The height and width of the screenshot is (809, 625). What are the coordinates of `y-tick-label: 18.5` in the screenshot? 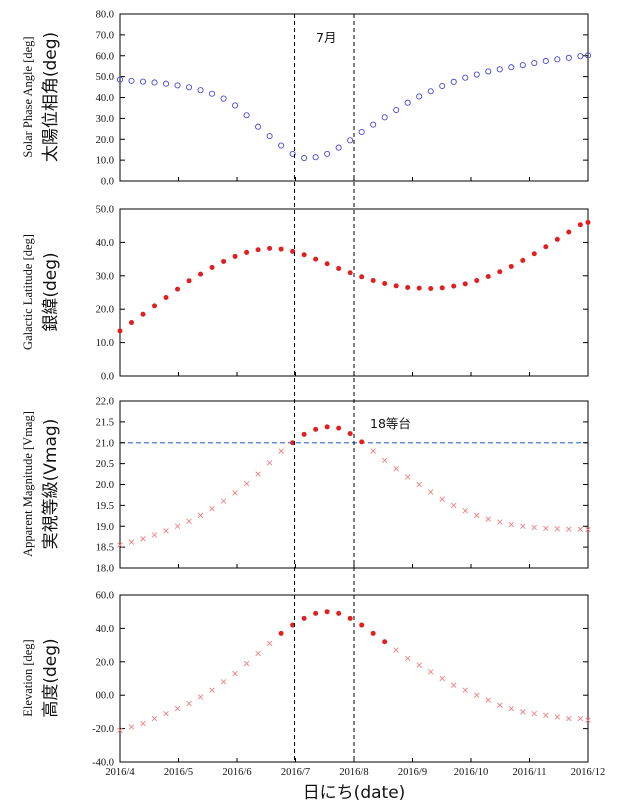 It's located at (105, 548).